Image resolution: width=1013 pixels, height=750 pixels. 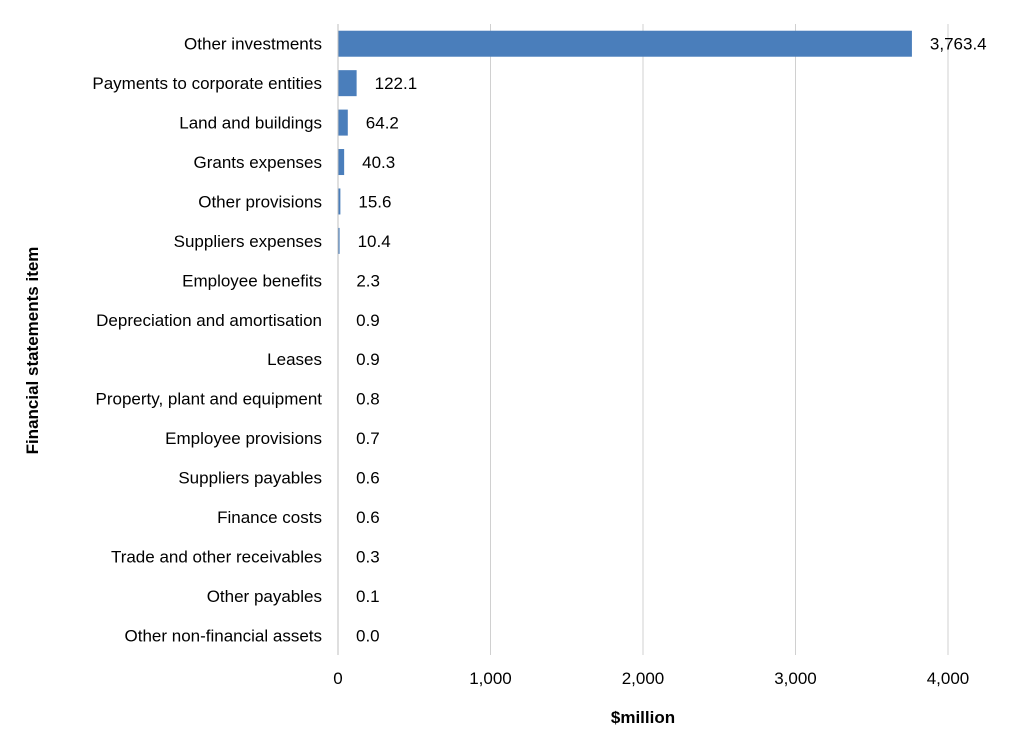 What do you see at coordinates (257, 162) in the screenshot?
I see `category-label: Grants expenses` at bounding box center [257, 162].